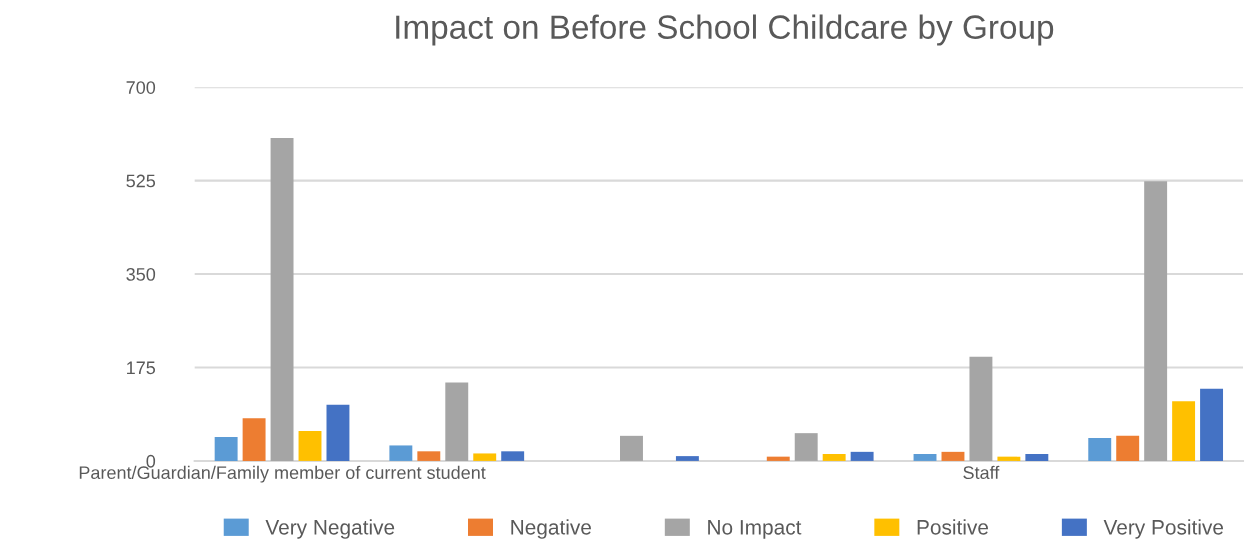  Describe the element at coordinates (1163, 529) in the screenshot. I see `legend-label: Very Positive` at that location.